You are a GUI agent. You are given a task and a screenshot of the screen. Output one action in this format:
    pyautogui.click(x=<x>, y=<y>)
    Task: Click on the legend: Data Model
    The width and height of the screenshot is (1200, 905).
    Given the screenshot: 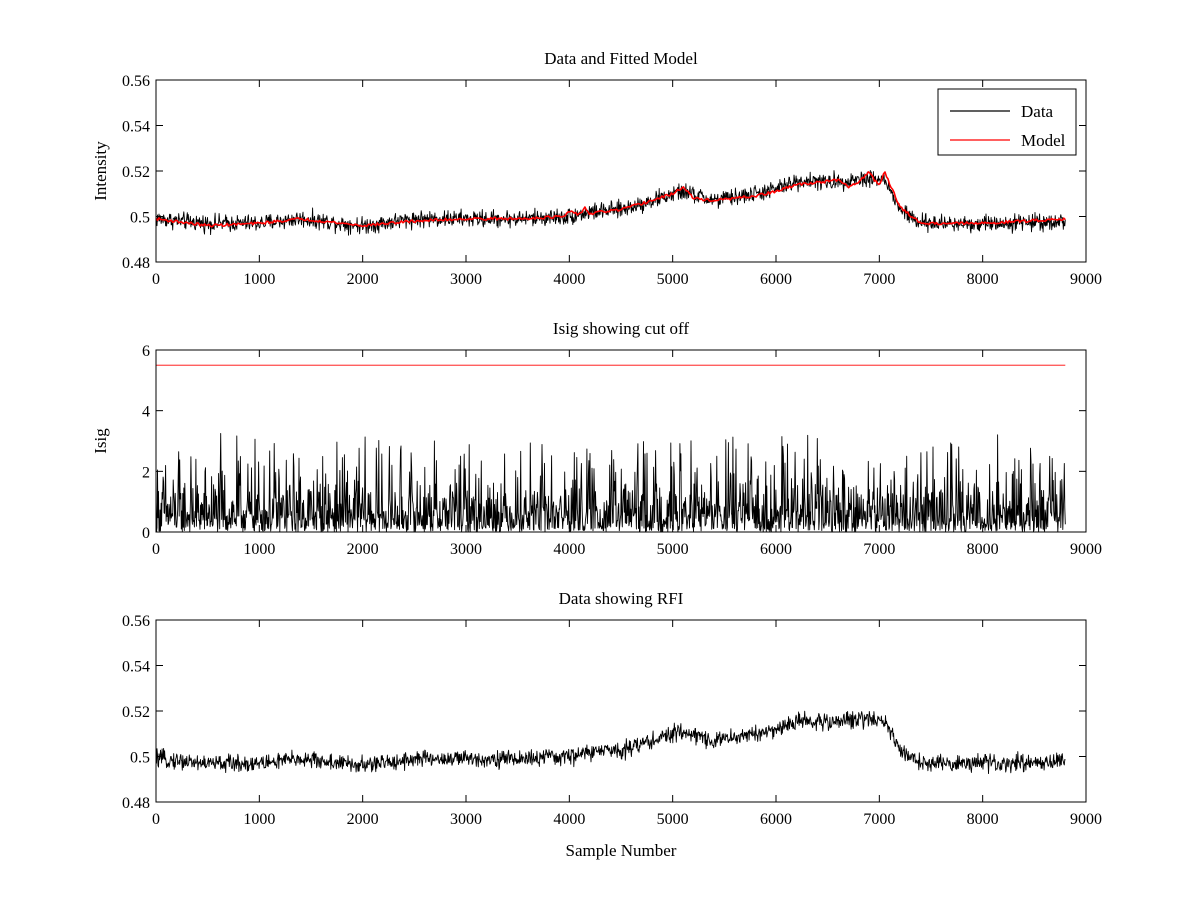 What is the action you would take?
    pyautogui.click(x=1007, y=122)
    